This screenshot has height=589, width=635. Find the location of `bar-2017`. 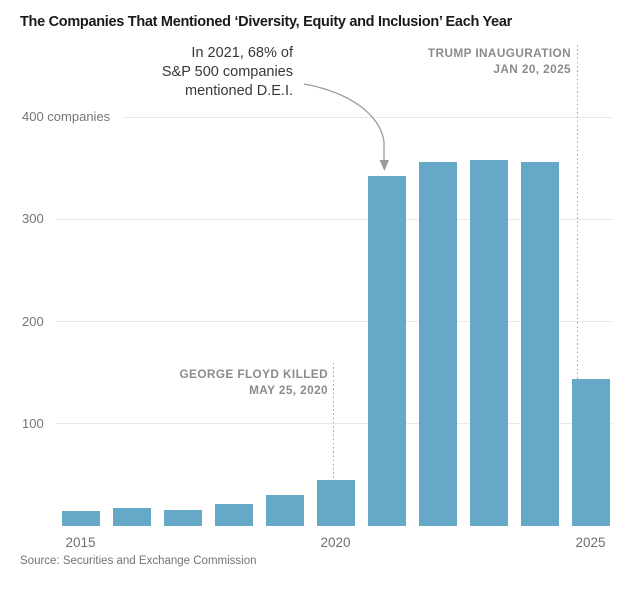

bar-2017 is located at coordinates (182, 517).